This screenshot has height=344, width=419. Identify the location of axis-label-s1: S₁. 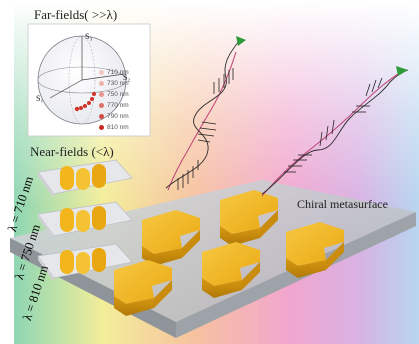
(40, 98).